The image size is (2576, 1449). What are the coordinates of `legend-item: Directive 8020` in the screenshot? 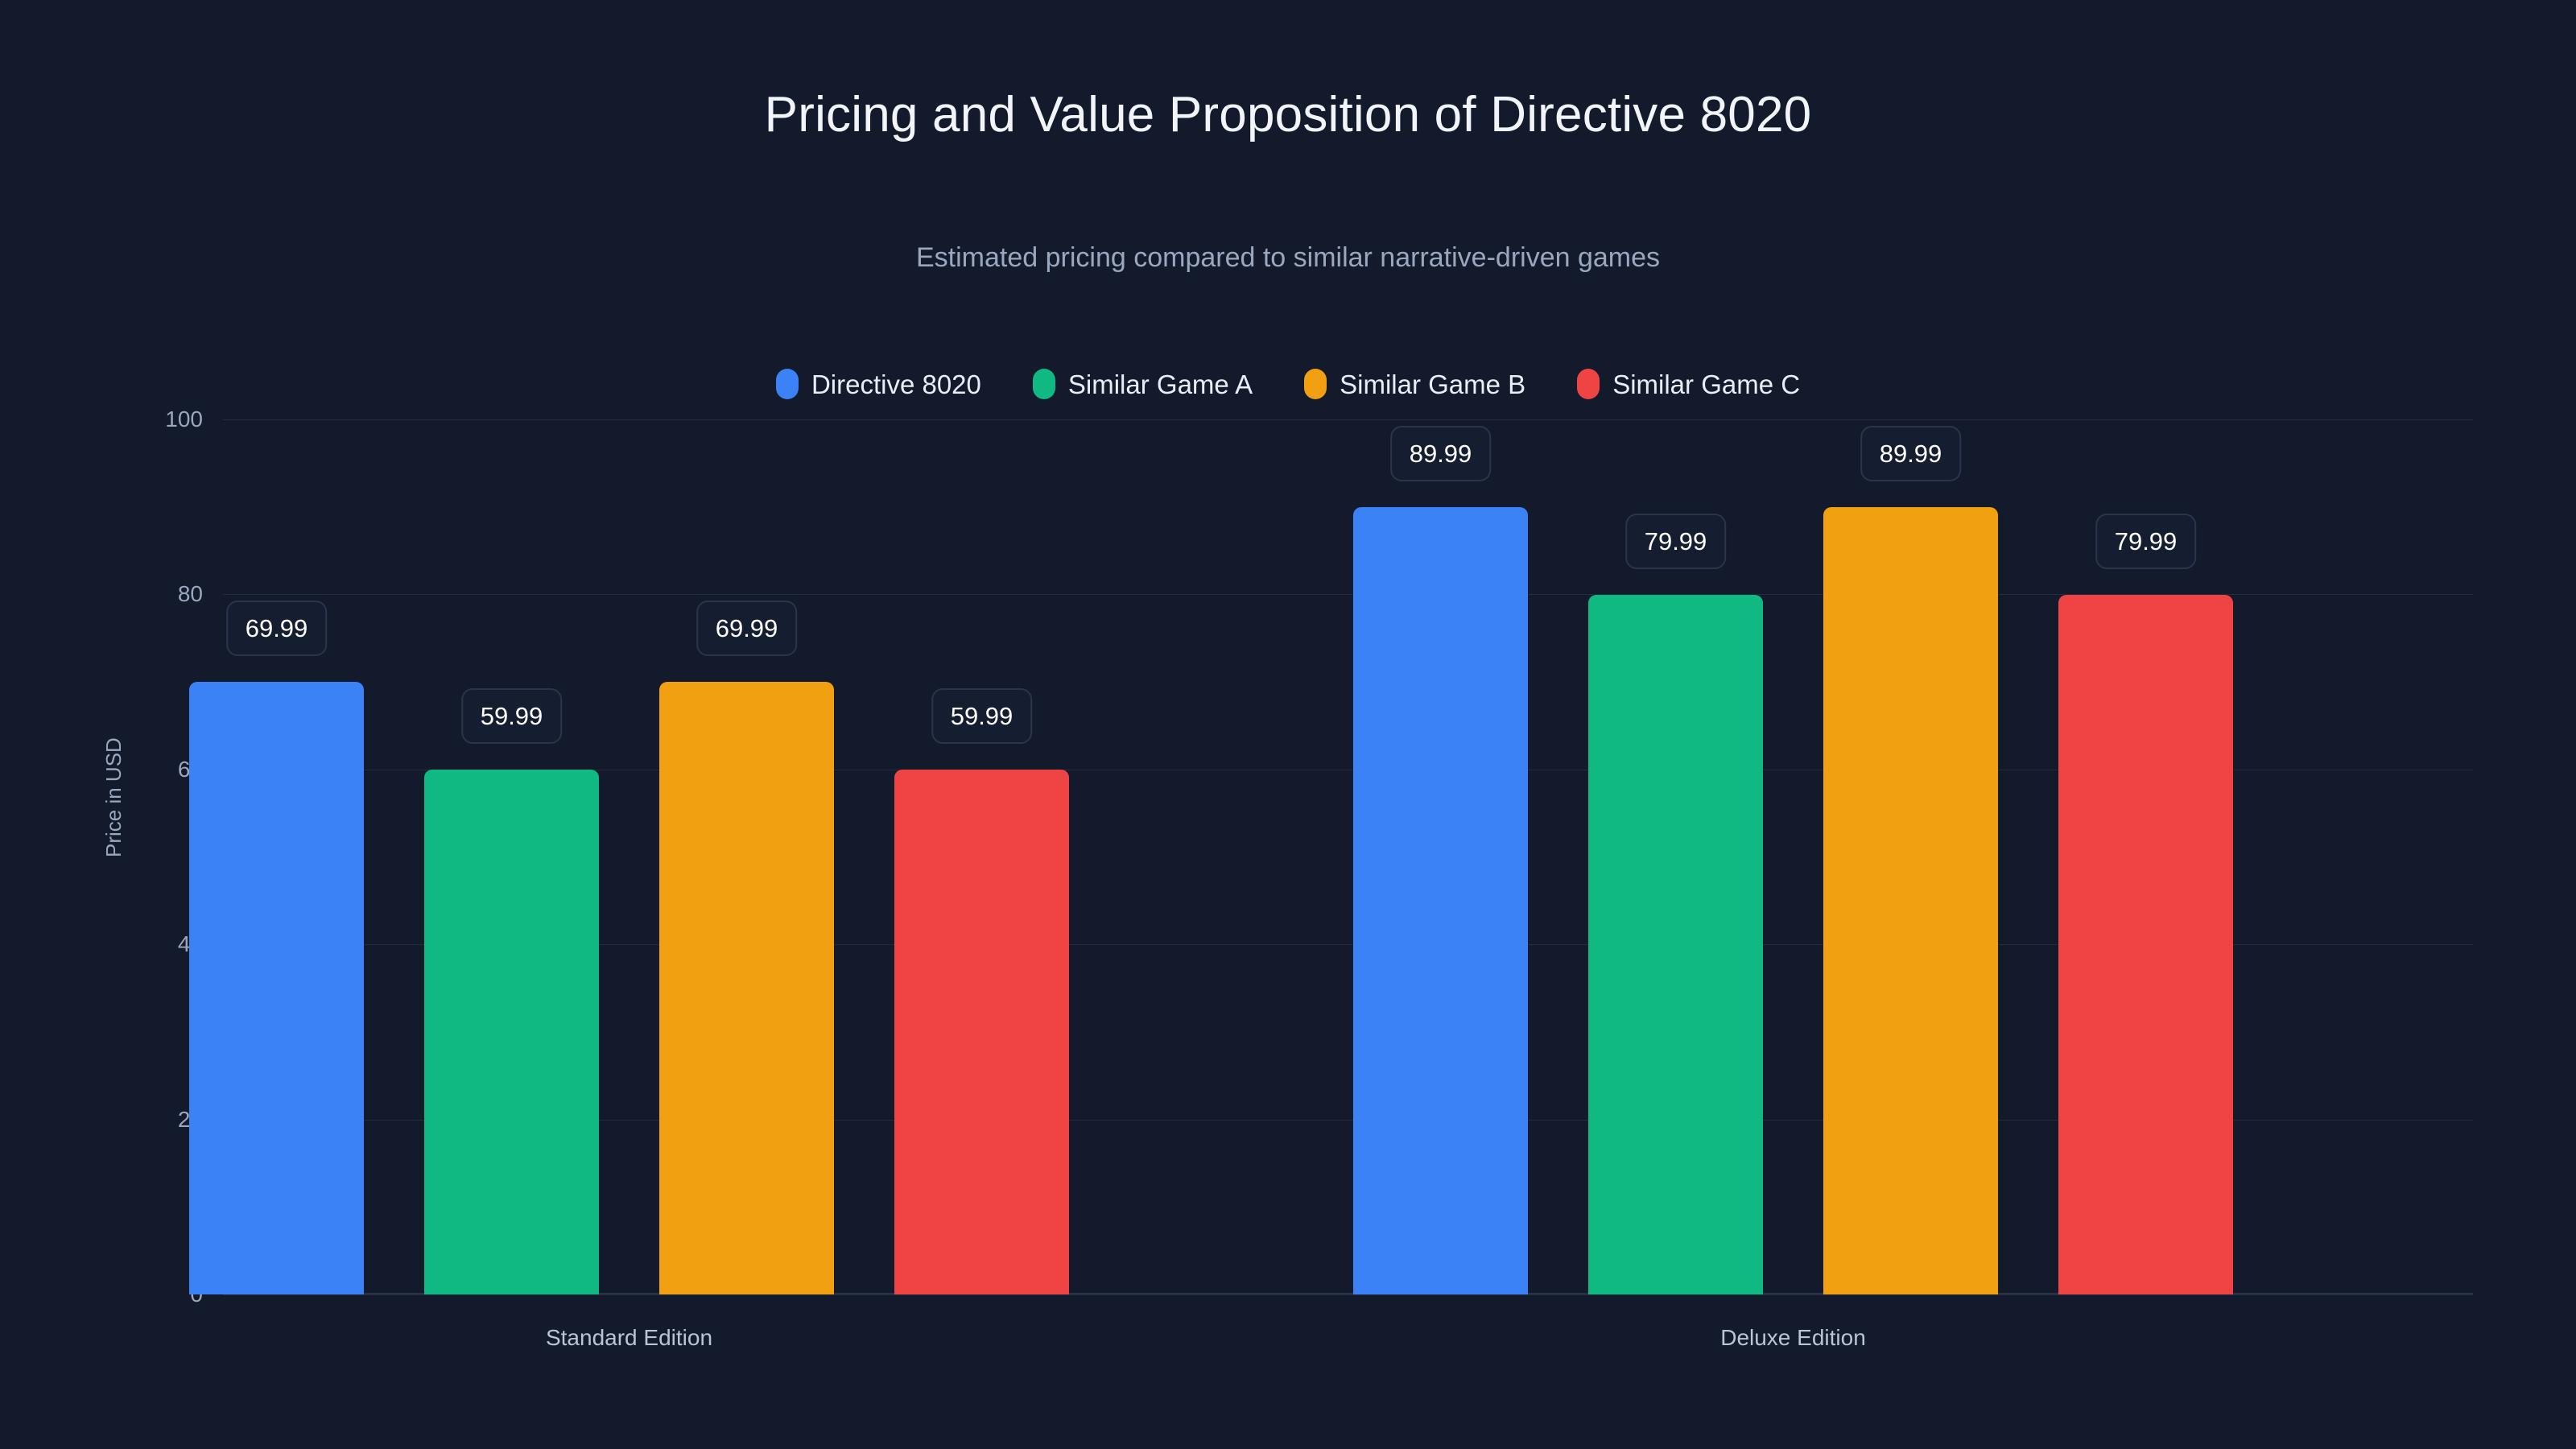 It's located at (878, 384).